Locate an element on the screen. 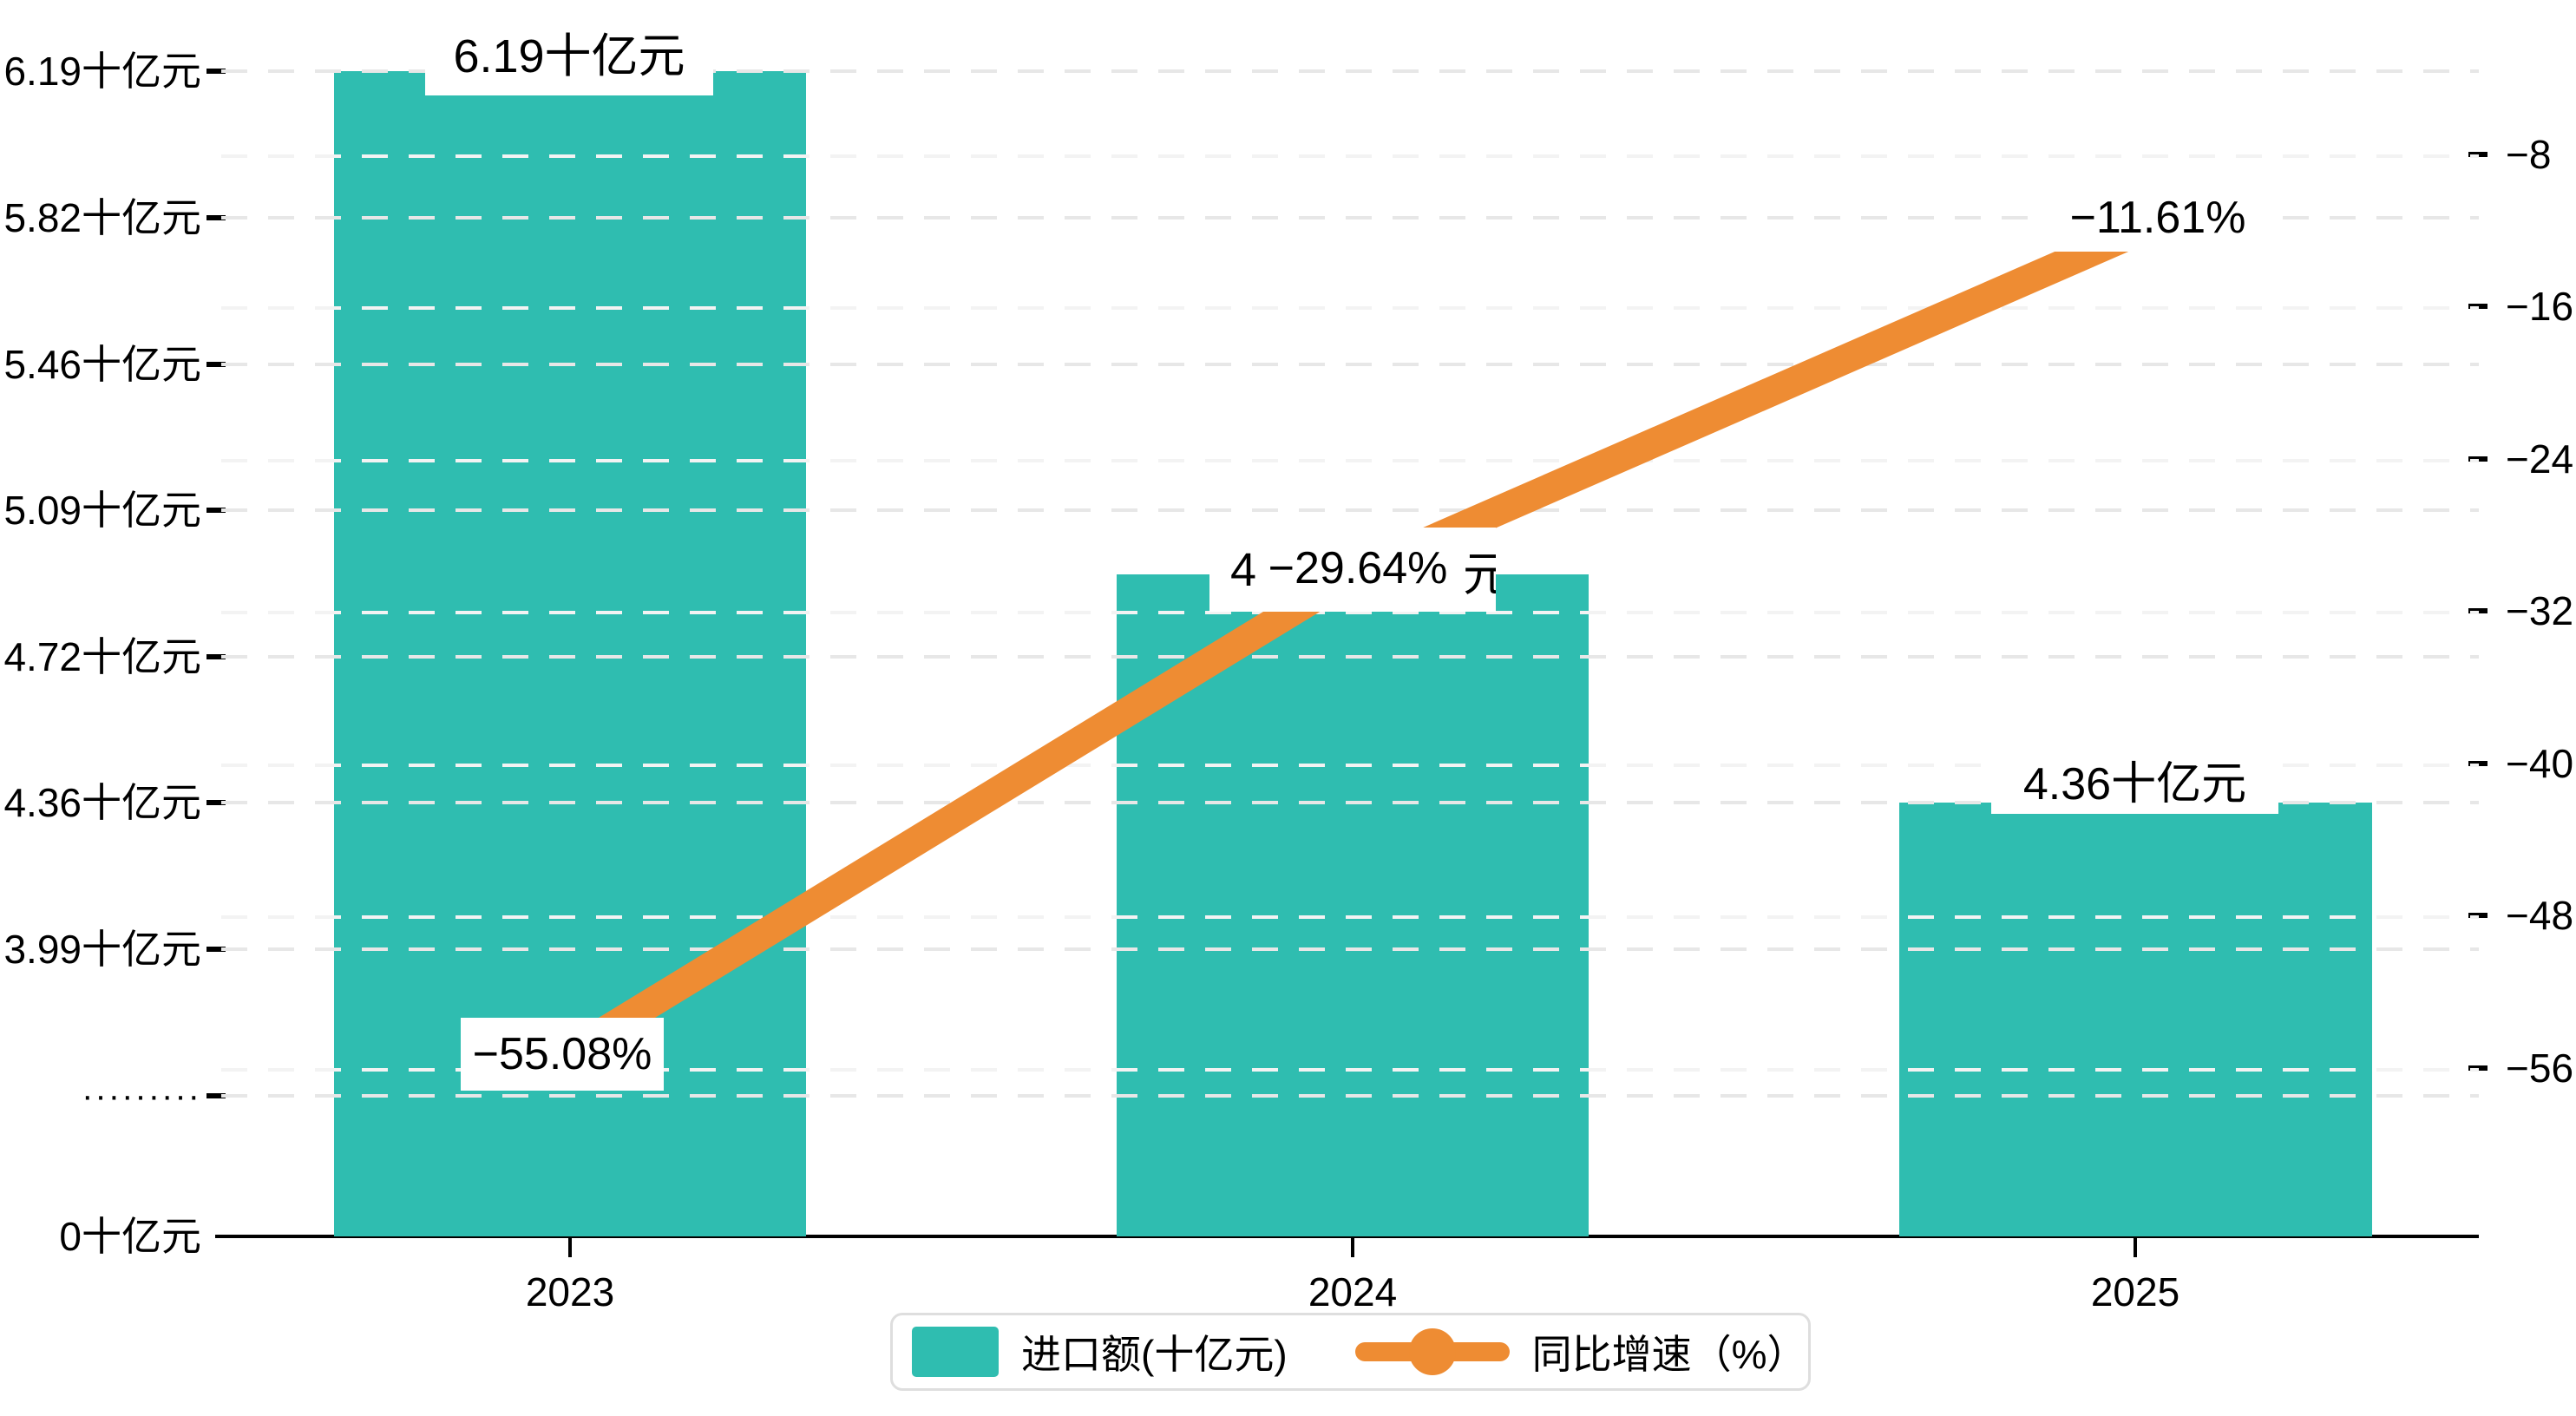 Image resolution: width=2576 pixels, height=1416 pixels. x-axis-label-2024: 2024 is located at coordinates (1353, 1292).